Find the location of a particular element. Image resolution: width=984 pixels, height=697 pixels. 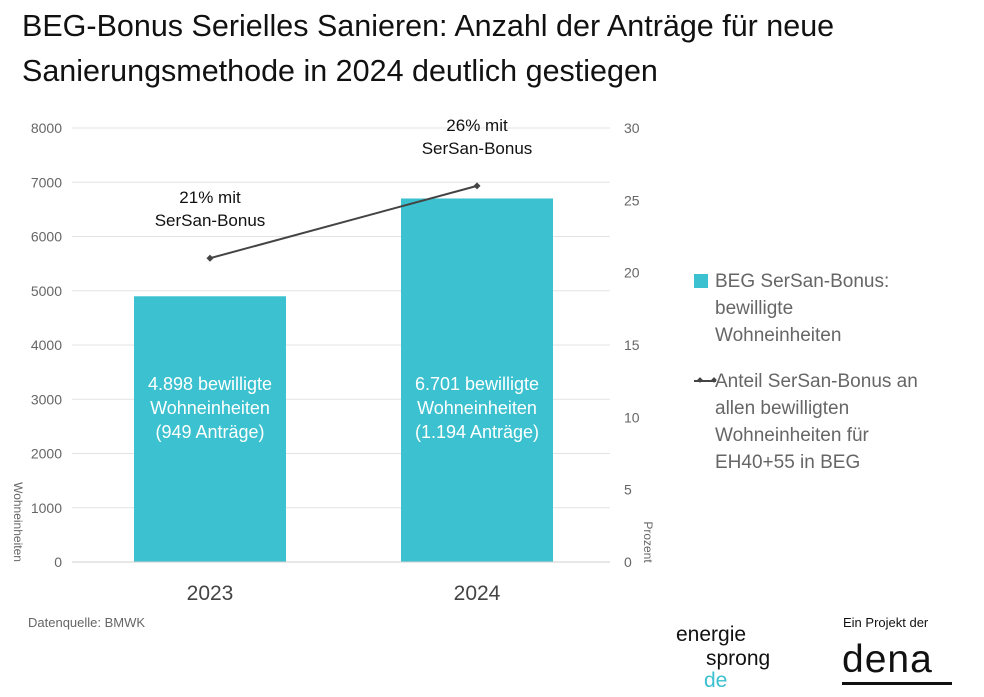

bar-label: (949 Anträge) is located at coordinates (209, 432).